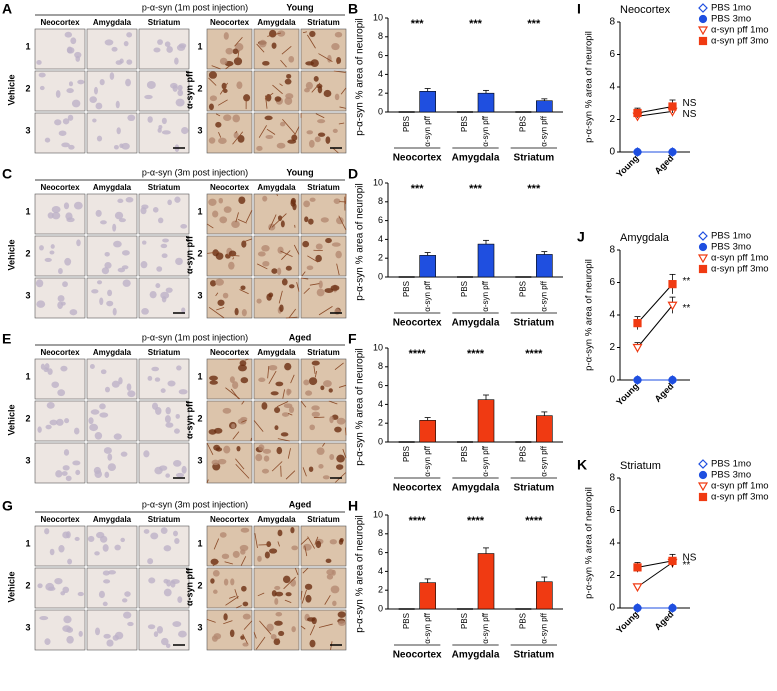 This screenshot has width=777, height=691. What do you see at coordinates (406, 454) in the screenshot?
I see `x-tick-label: PBS` at bounding box center [406, 454].